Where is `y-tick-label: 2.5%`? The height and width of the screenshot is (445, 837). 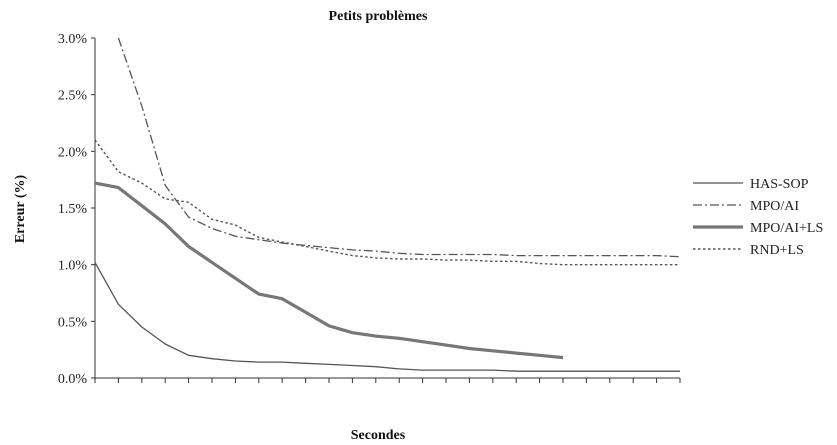 y-tick-label: 2.5% is located at coordinates (73, 96).